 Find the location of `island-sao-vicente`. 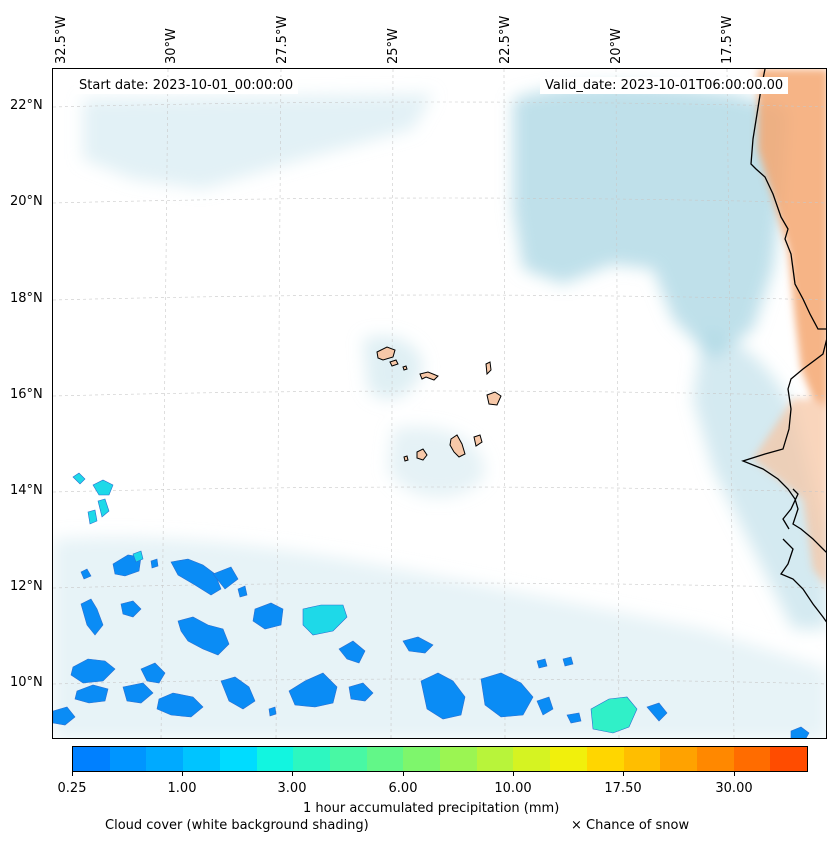

island-sao-vicente is located at coordinates (394, 363).